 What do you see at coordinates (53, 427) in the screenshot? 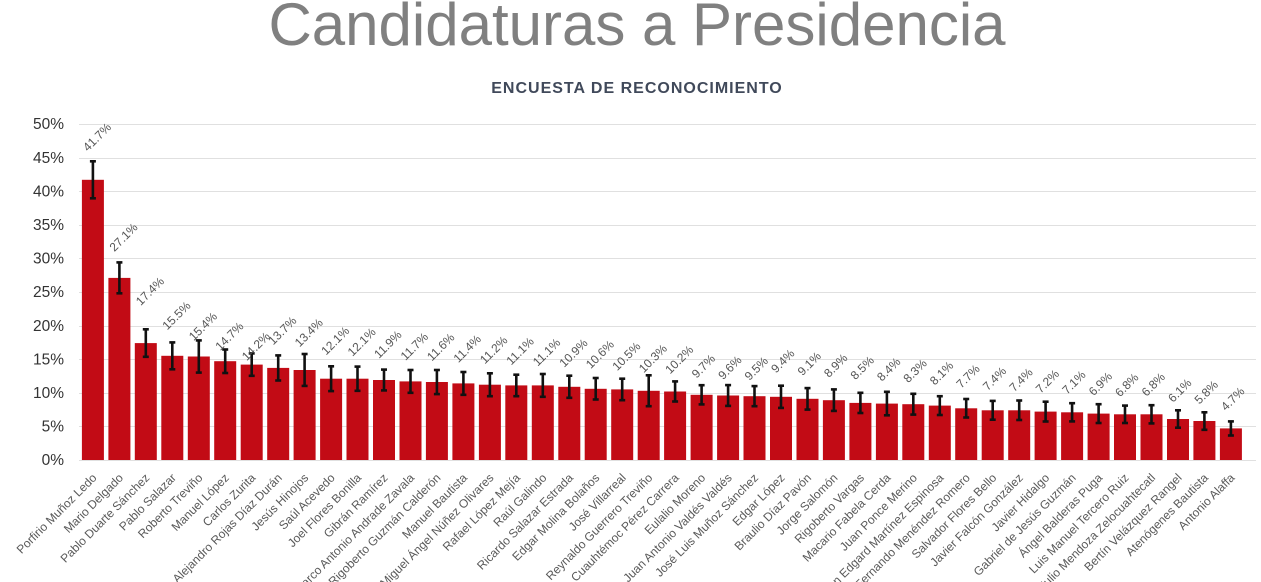
I see `svg-text: 5%` at bounding box center [53, 427].